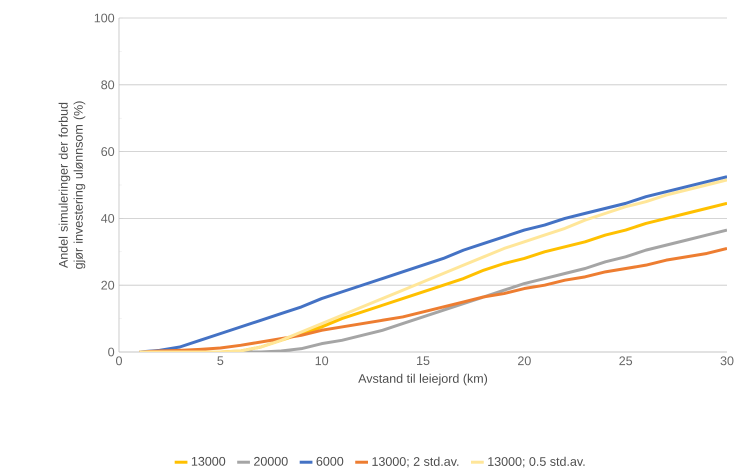  Describe the element at coordinates (107, 285) in the screenshot. I see `y-tick-label: 20` at that location.